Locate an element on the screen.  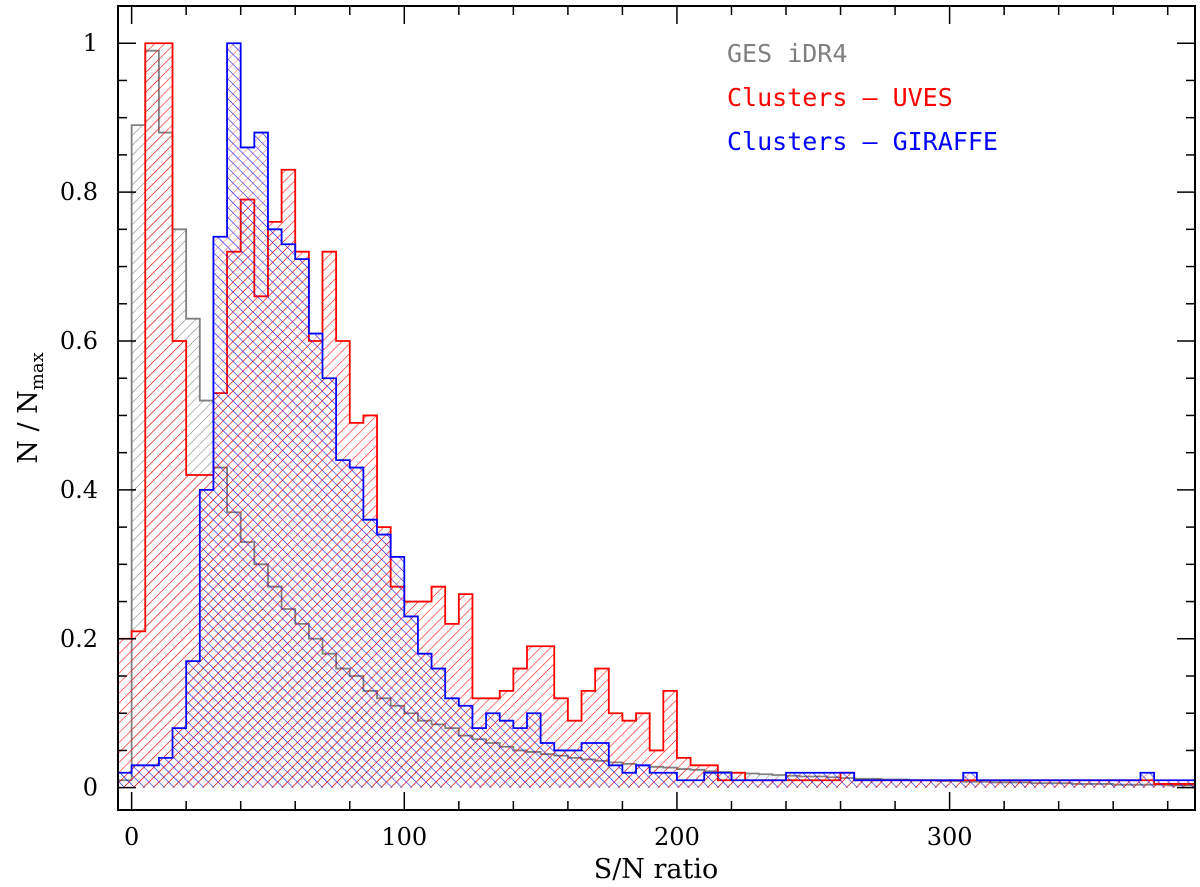
y-tick-label: 0.4 is located at coordinates (79, 490).